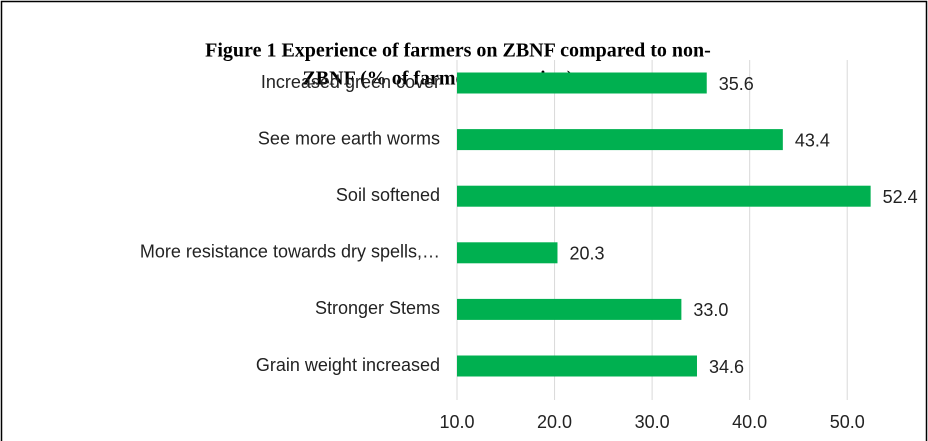 The width and height of the screenshot is (928, 441). Describe the element at coordinates (377, 308) in the screenshot. I see `y-tick-label: Stronger Stems` at that location.